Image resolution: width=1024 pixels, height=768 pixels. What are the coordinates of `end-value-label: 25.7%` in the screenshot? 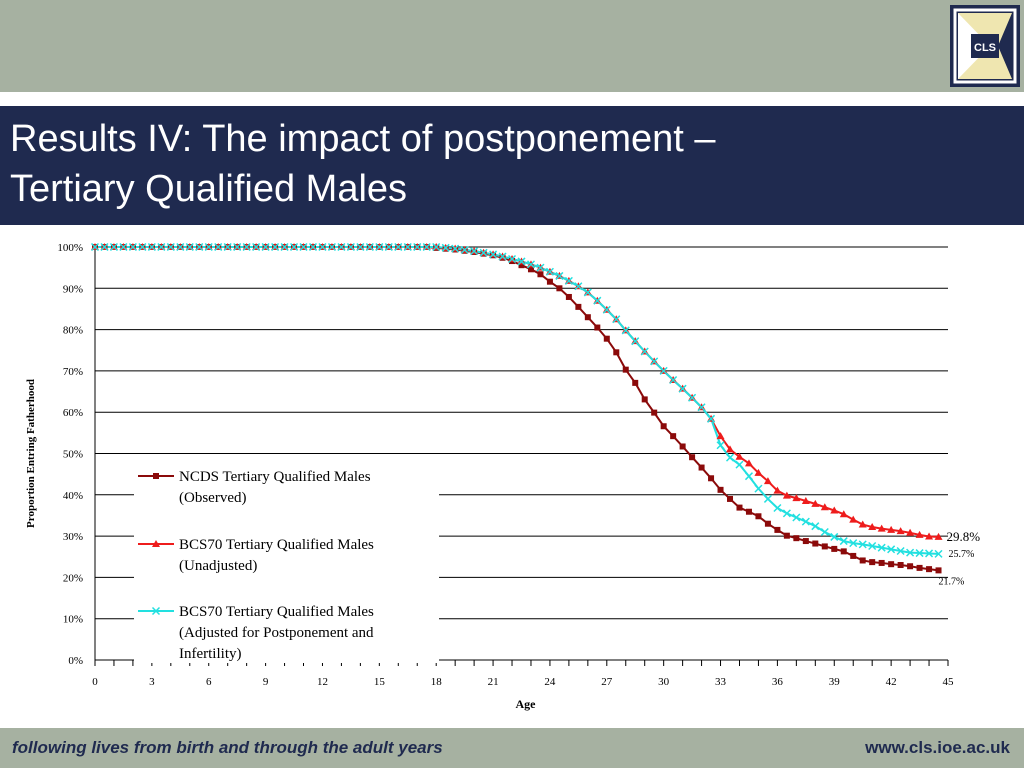 It's located at (962, 554).